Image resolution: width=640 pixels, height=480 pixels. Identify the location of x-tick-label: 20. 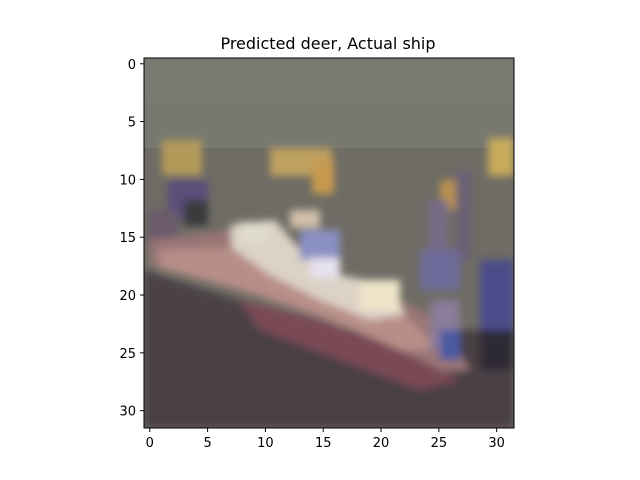
(381, 443).